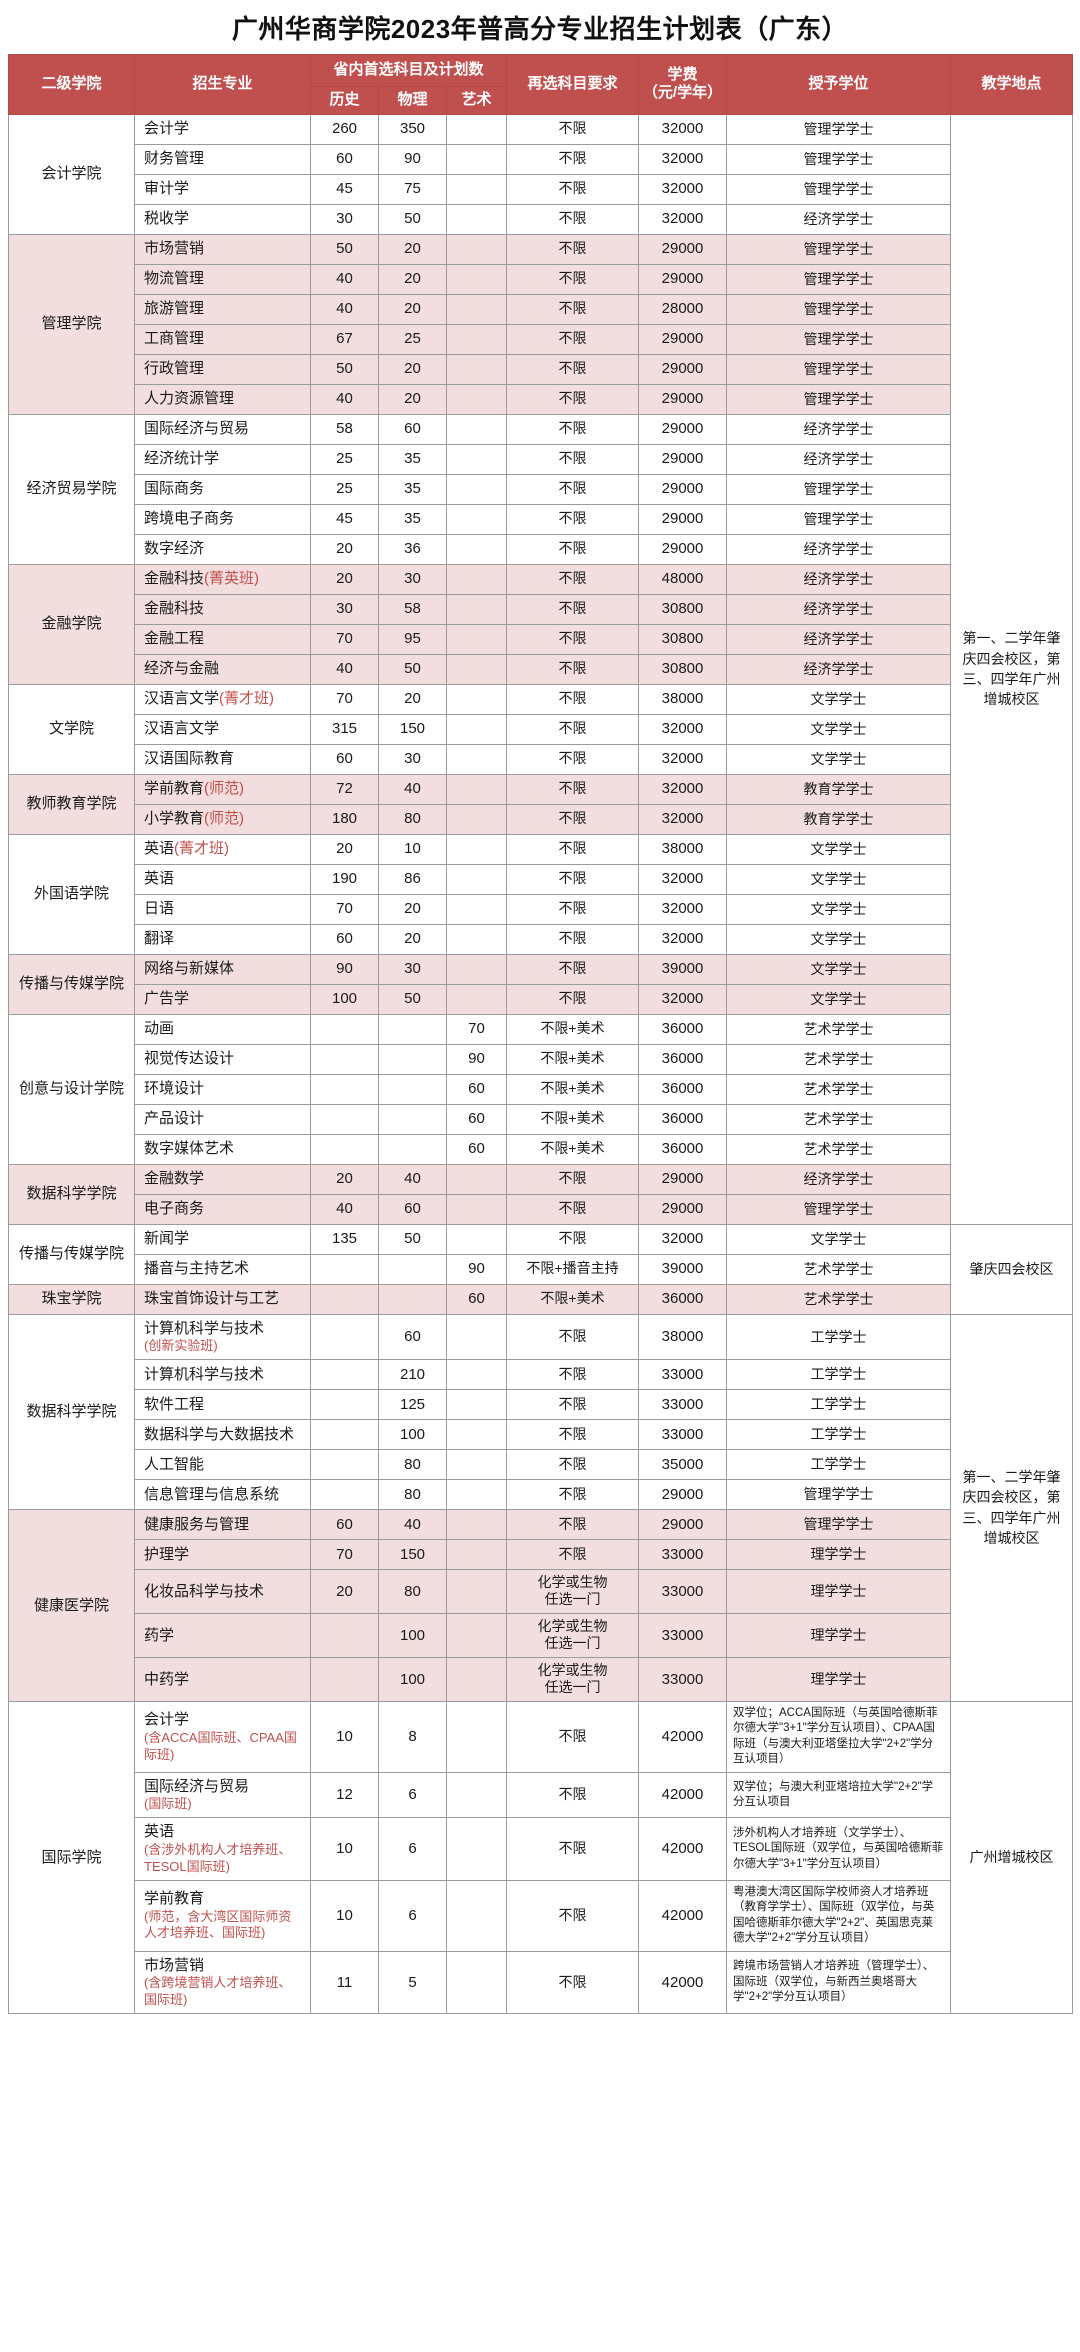 This screenshot has height=2352, width=1080. Describe the element at coordinates (222, 639) in the screenshot. I see `major-cell: 金融工程` at that location.